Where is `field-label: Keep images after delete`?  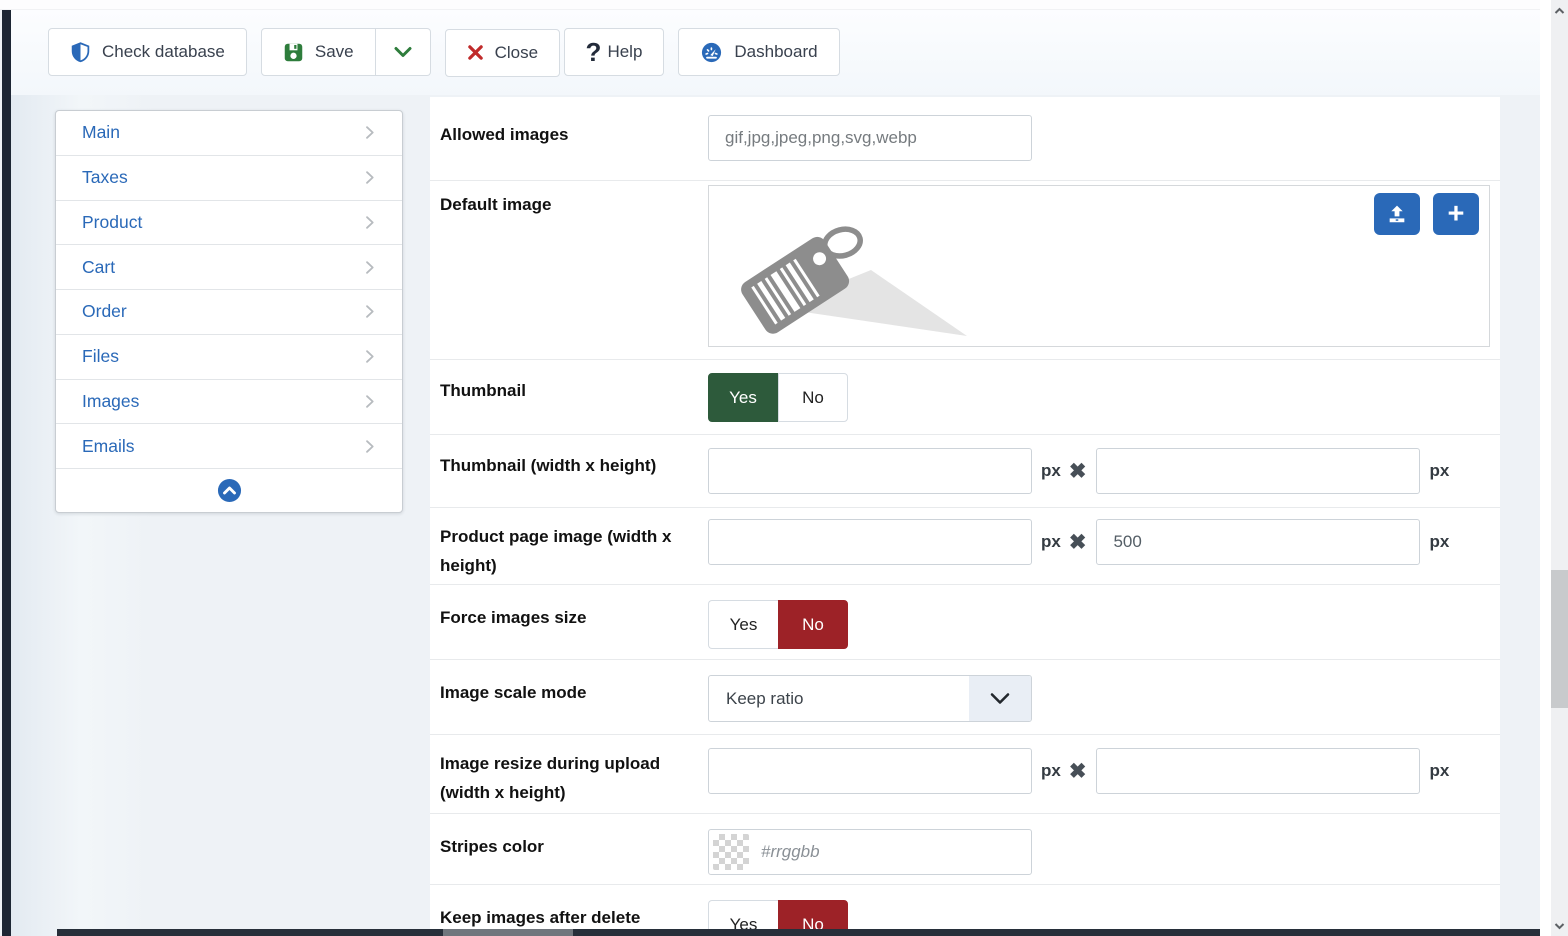
field-label: Keep images after delete is located at coordinates (540, 917).